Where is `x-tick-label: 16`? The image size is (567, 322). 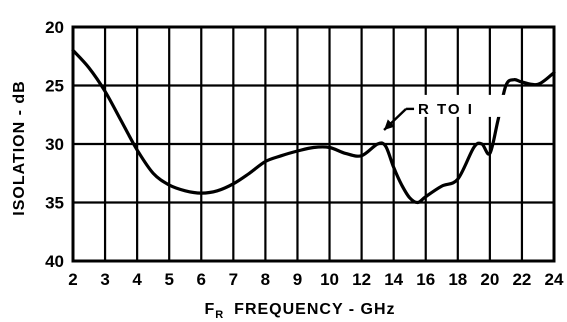
x-tick-label: 16 is located at coordinates (425, 279).